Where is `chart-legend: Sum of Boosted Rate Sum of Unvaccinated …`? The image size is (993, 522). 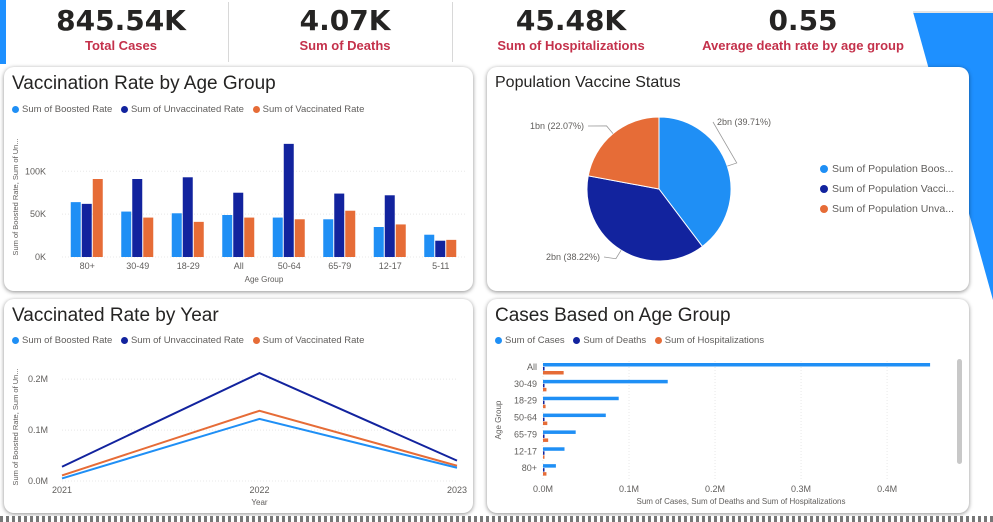
chart-legend: Sum of Boosted Rate Sum of Unvaccinated … is located at coordinates (191, 109).